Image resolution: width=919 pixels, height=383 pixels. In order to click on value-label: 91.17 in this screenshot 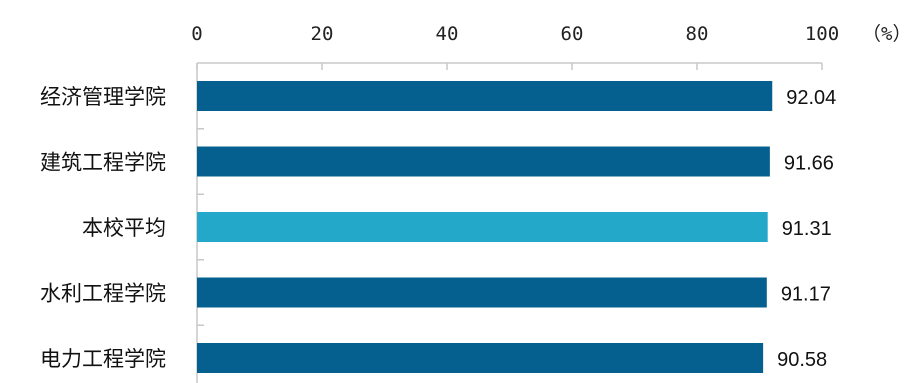, I will do `click(806, 295)`.